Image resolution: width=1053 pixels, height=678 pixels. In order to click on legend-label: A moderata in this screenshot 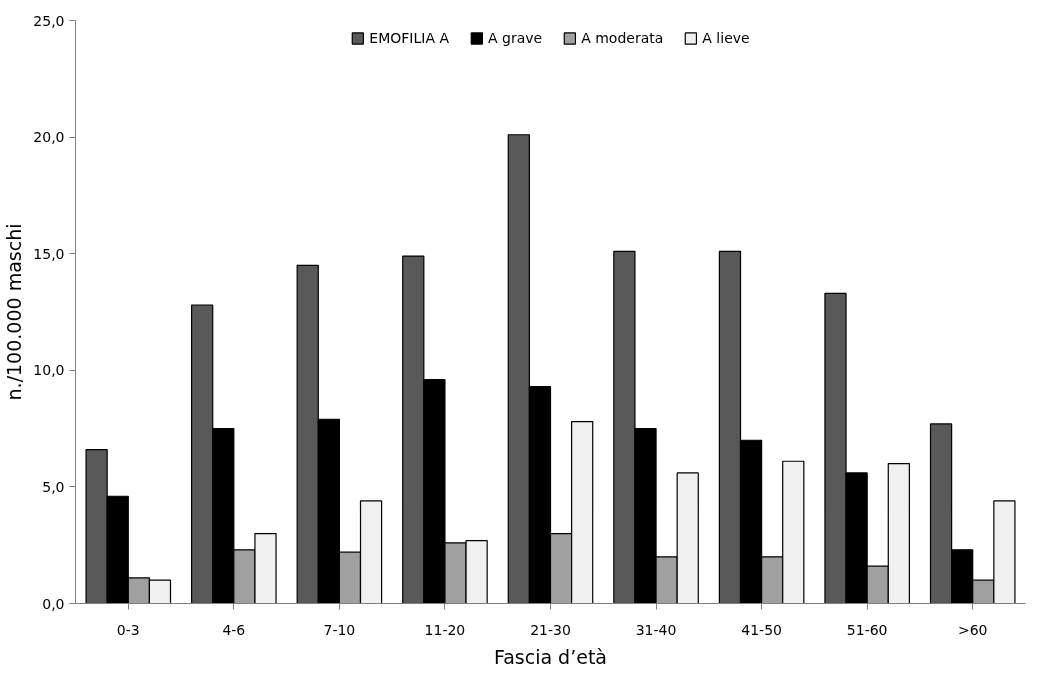, I will do `click(622, 38)`.